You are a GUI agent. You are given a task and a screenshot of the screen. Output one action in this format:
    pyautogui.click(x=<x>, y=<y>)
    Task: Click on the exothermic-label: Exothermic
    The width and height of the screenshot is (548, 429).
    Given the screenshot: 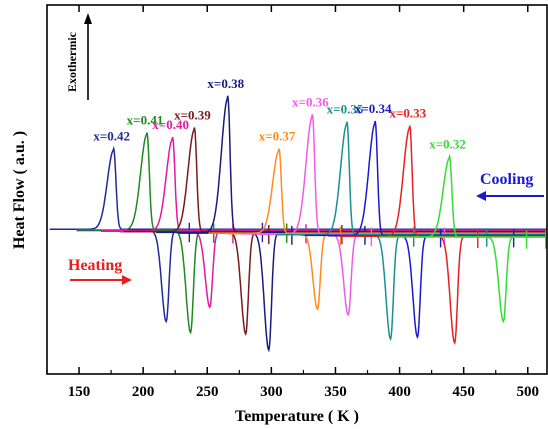 What is the action you would take?
    pyautogui.click(x=72, y=61)
    